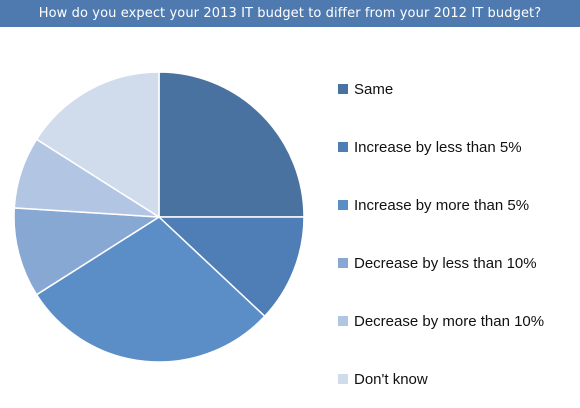 The width and height of the screenshot is (580, 408). I want to click on legend-label: Decrease by more than 10%, so click(449, 321).